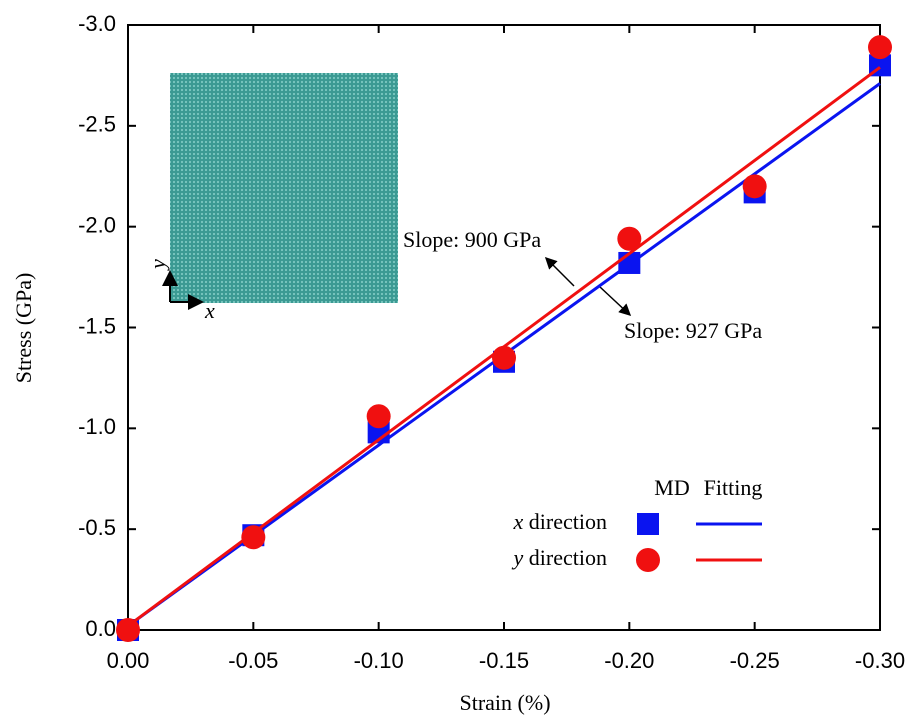 The image size is (919, 723). What do you see at coordinates (693, 330) in the screenshot?
I see `annotation: Slope: 927 GPa` at bounding box center [693, 330].